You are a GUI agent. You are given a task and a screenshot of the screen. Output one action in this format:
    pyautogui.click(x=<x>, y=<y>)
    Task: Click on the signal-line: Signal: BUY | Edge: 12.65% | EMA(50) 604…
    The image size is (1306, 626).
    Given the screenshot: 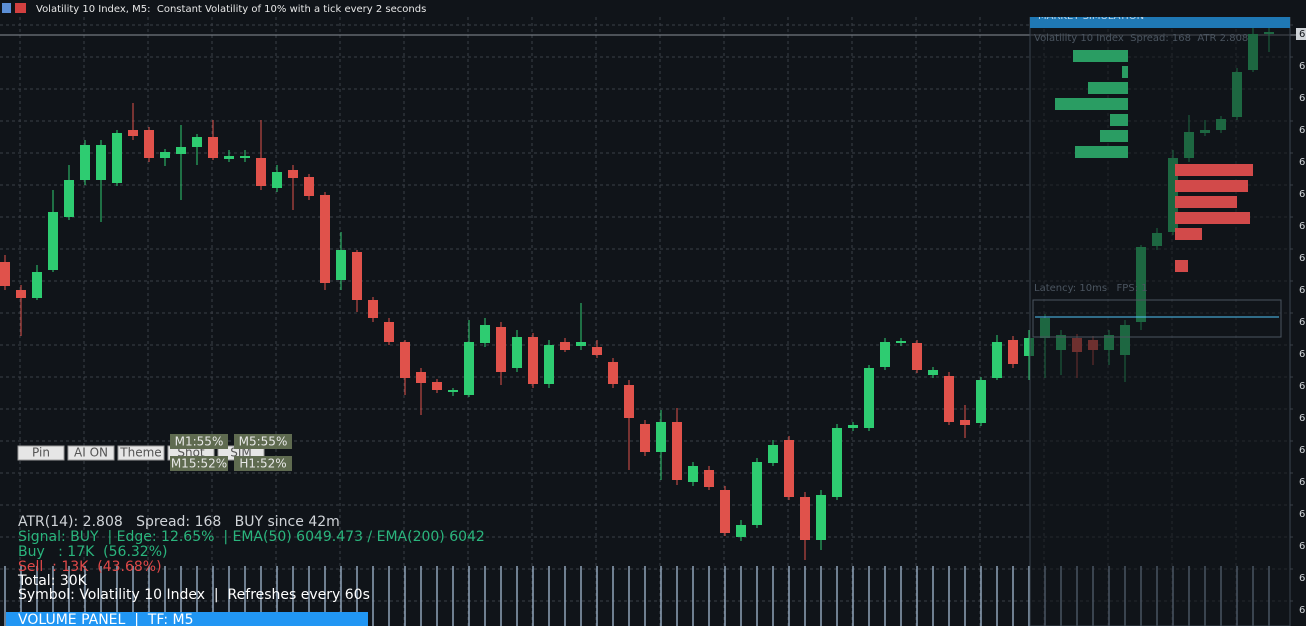 What is the action you would take?
    pyautogui.click(x=251, y=537)
    